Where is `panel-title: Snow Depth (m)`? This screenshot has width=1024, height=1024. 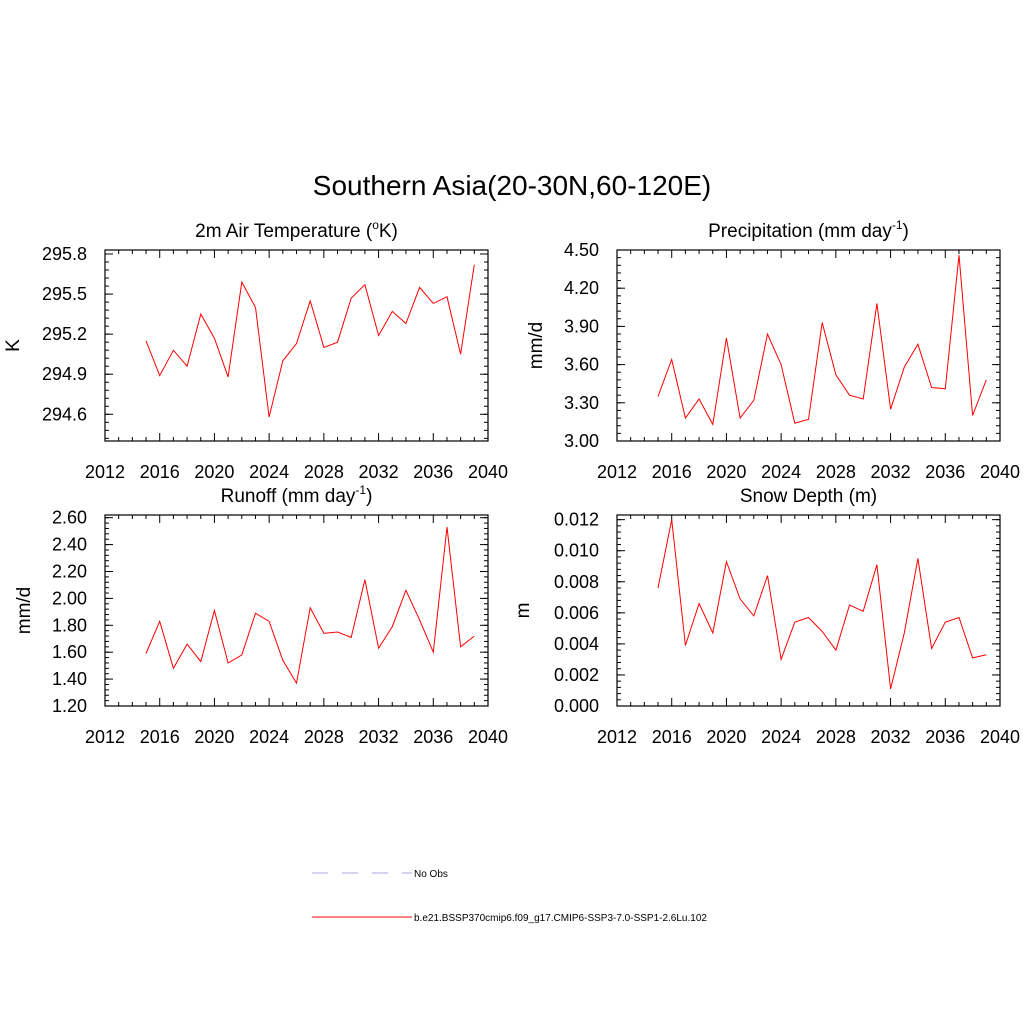 panel-title: Snow Depth (m) is located at coordinates (808, 496).